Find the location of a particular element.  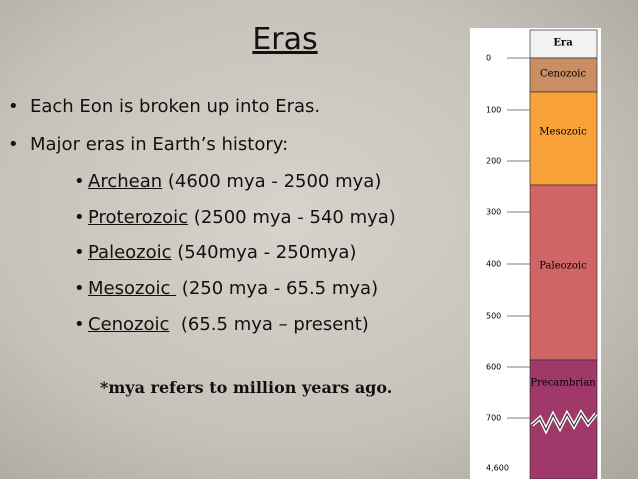

sub-bullet: Cenozoic (65.5 mya – present) is located at coordinates (221, 324).